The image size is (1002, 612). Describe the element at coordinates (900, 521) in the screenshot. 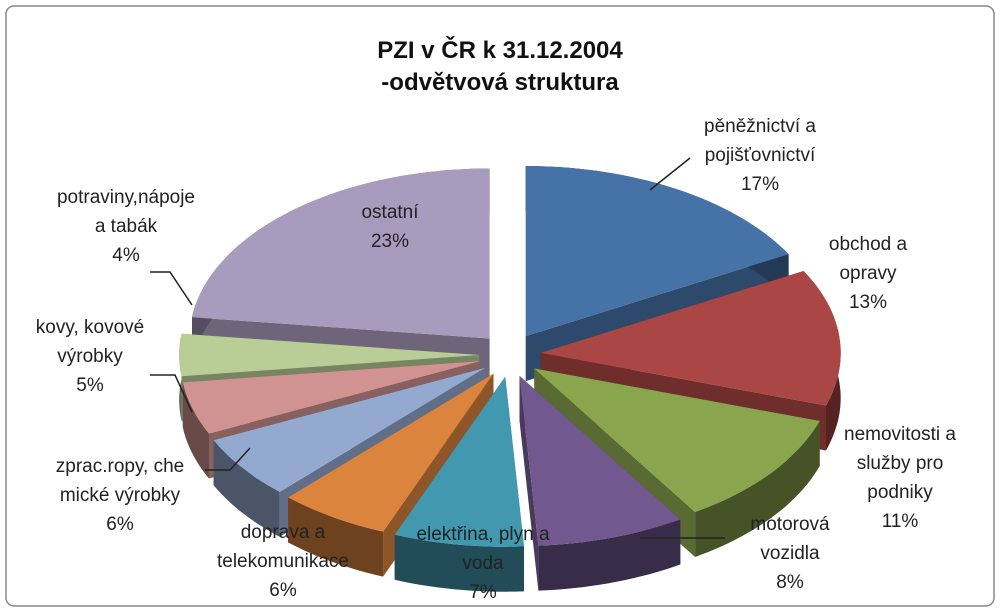

I see `value-label: 11%` at that location.